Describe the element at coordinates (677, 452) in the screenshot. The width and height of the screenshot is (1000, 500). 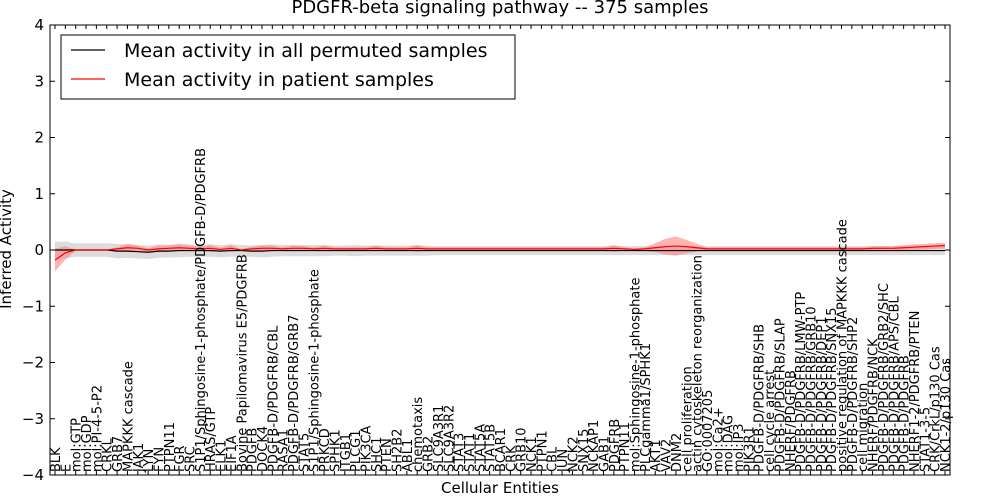
I see `category-label: DNM2` at that location.